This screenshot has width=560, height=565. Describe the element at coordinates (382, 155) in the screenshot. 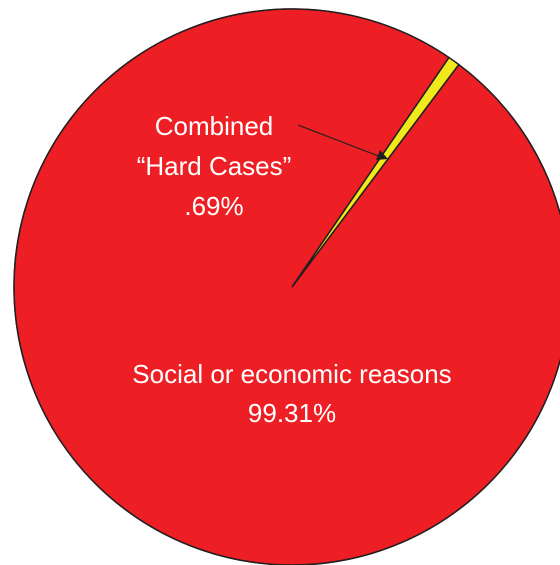

I see `callout-arrowhead` at that location.